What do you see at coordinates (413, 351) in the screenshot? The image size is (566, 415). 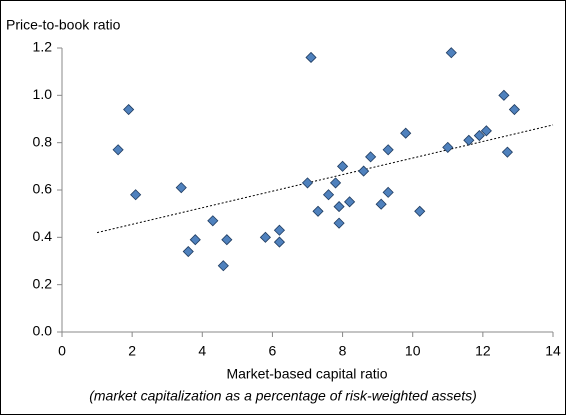 I see `x-tick-label: 10` at bounding box center [413, 351].